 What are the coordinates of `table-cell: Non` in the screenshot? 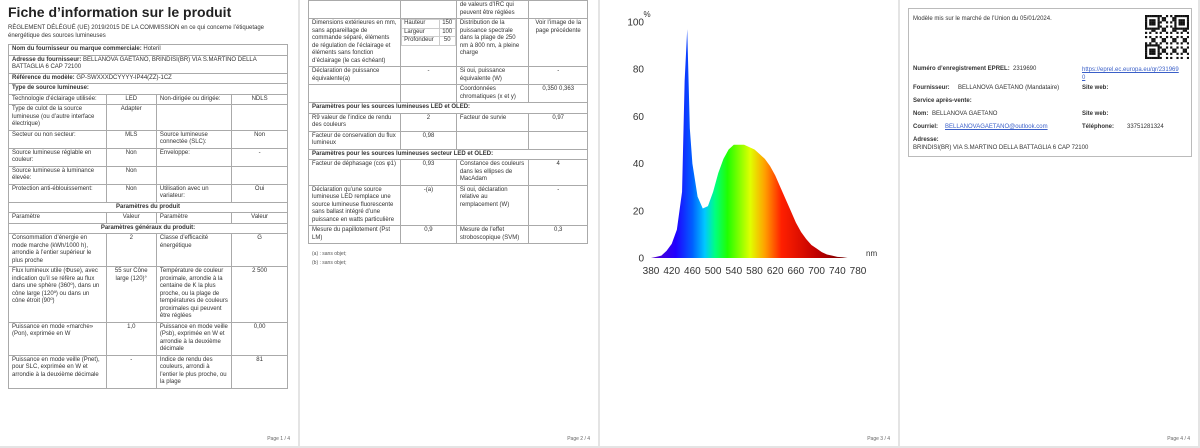 It's located at (259, 139).